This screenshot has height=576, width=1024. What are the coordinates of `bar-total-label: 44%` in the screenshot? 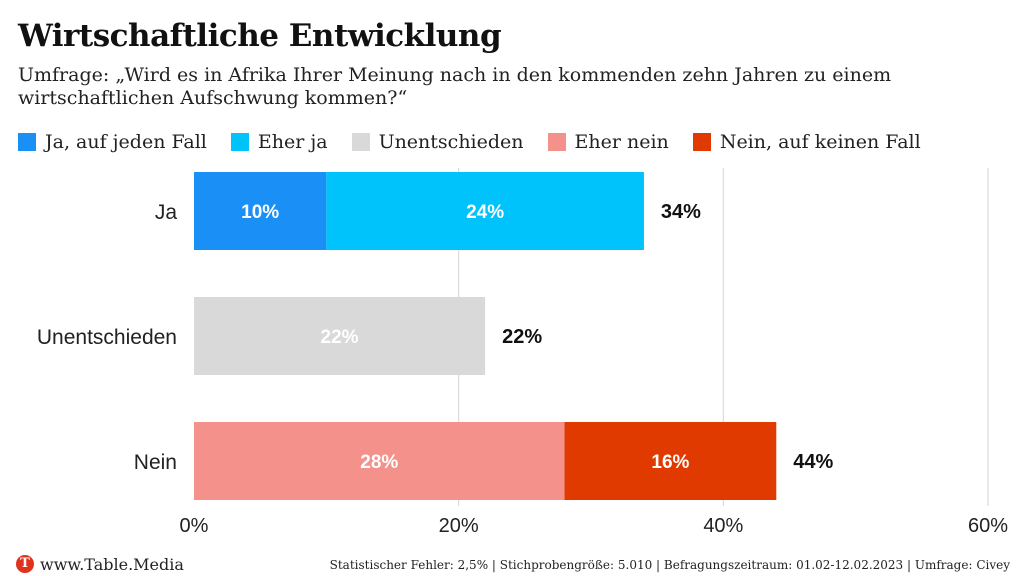 It's located at (813, 462).